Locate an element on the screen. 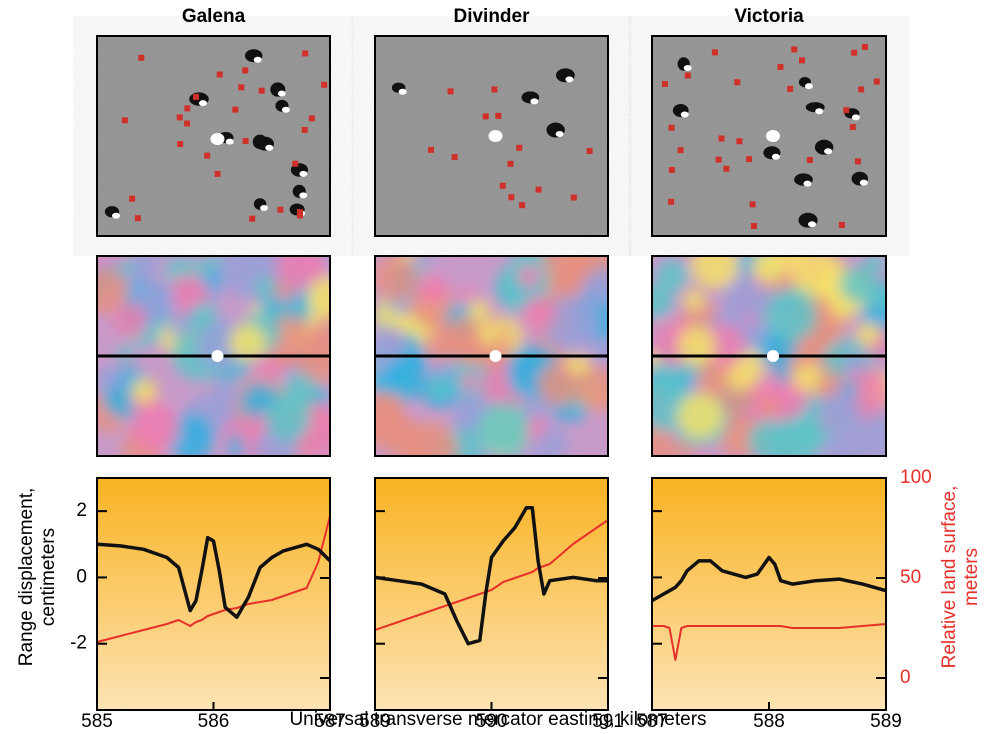 Image resolution: width=995 pixels, height=734 pixels. x-tick-label: 586 is located at coordinates (214, 721).